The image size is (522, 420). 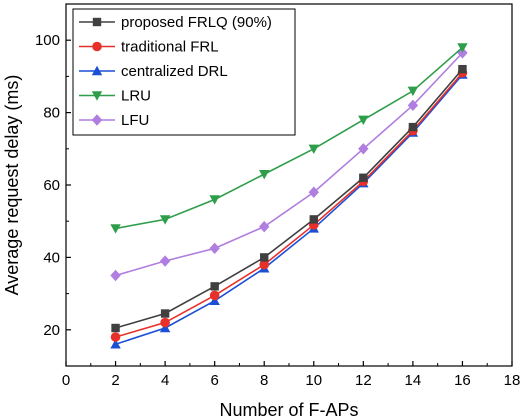 What do you see at coordinates (115, 96) in the screenshot?
I see `legend-item: LRU` at bounding box center [115, 96].